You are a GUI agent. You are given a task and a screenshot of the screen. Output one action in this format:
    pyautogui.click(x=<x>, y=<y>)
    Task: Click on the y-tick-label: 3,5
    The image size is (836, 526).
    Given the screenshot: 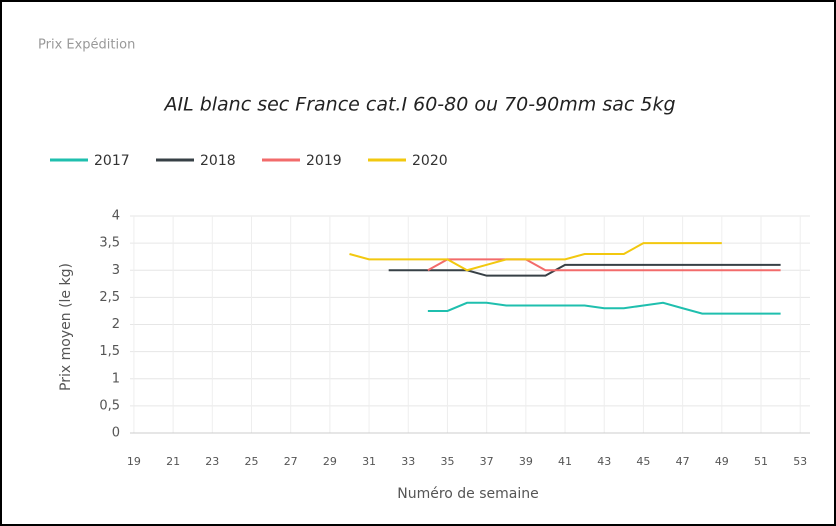 What is the action you would take?
    pyautogui.click(x=109, y=243)
    